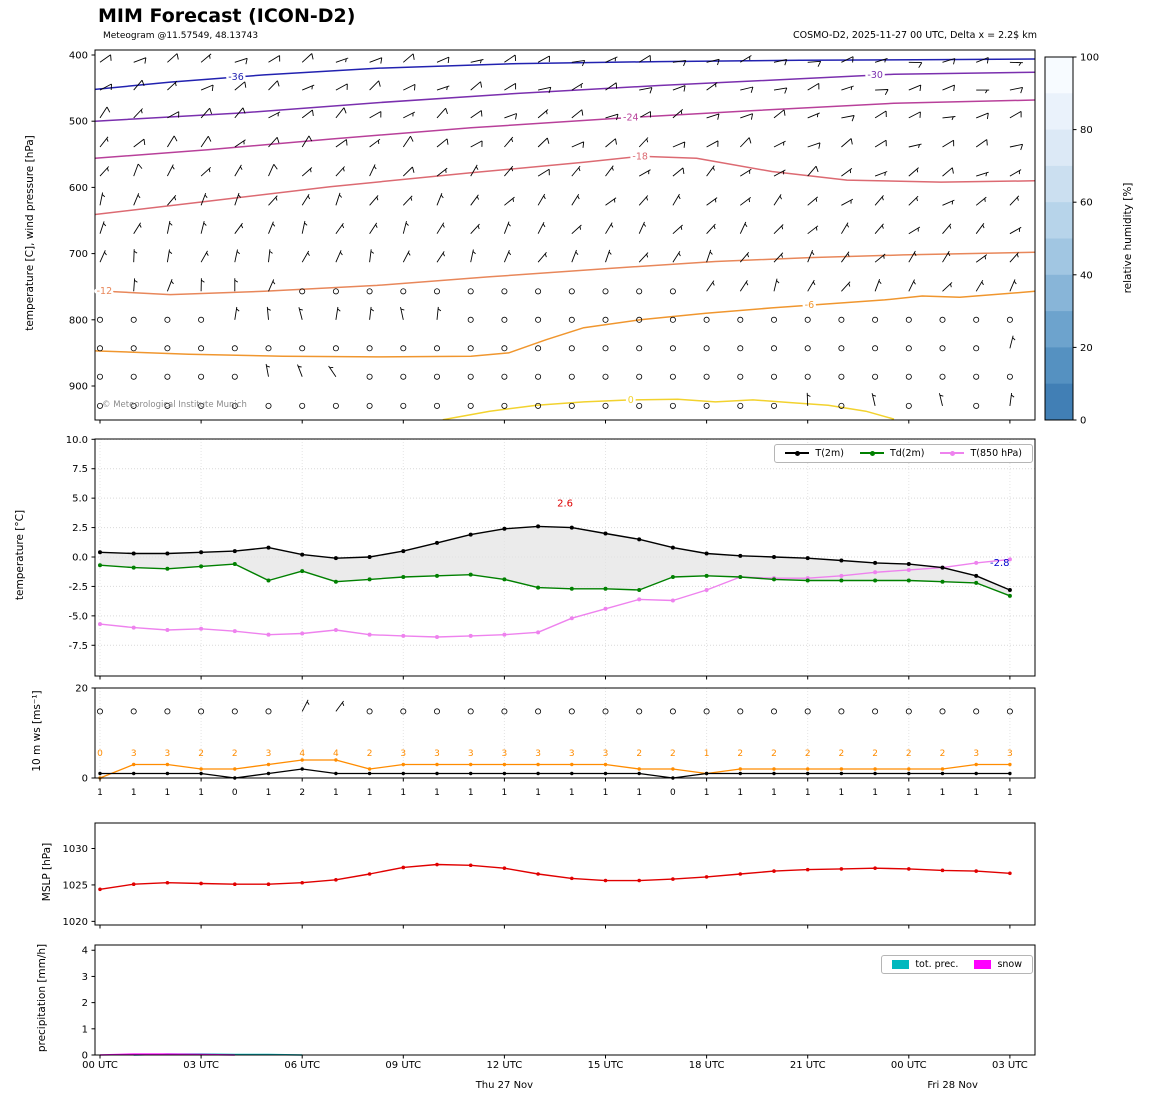 This screenshot has height=1105, width=1150. I want to click on svg-text: 4, so click(85, 951).